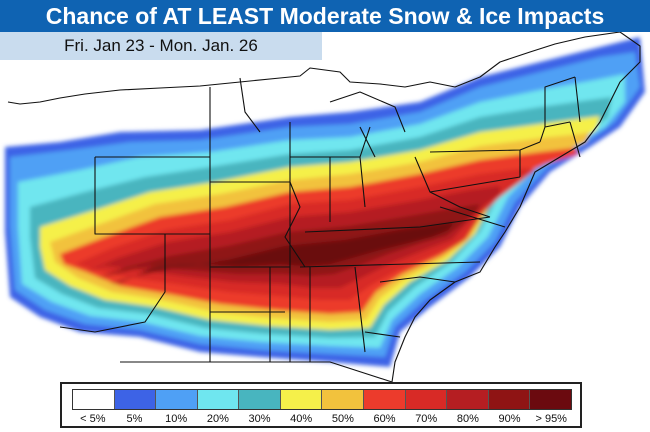 The width and height of the screenshot is (650, 432). What do you see at coordinates (322, 419) in the screenshot?
I see `legend-labels: < 5% 5% 10% 20% 30% 40% 50% 60% 70% 80% 90% > 95%` at bounding box center [322, 419].